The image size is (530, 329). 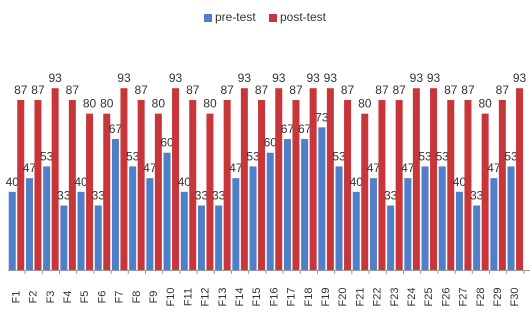 What do you see at coordinates (395, 297) in the screenshot?
I see `x-tick-label: F23` at bounding box center [395, 297].